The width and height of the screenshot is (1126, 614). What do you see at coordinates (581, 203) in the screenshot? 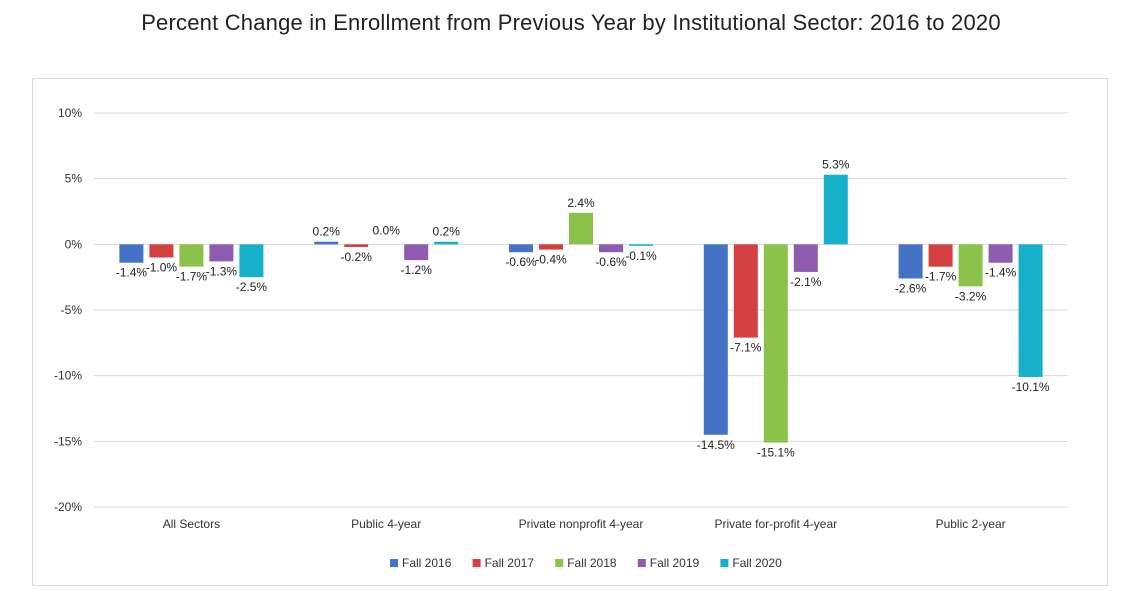
I see `data-label: 2.4%` at bounding box center [581, 203].